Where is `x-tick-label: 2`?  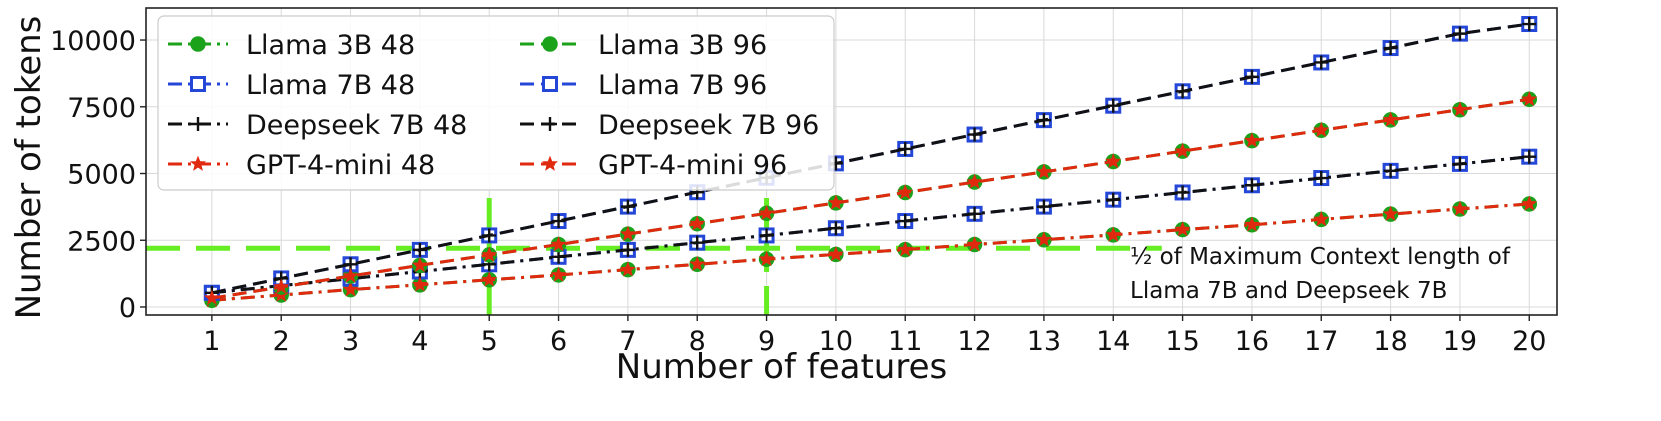
x-tick-label: 2 is located at coordinates (281, 341).